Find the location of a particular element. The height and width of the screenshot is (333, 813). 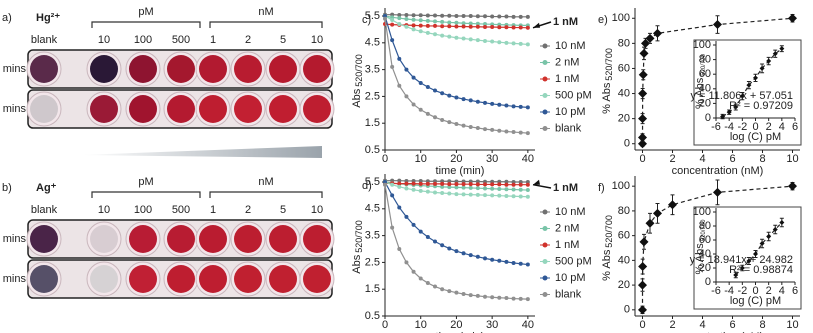

x-tick-label: 40 is located at coordinates (528, 325).